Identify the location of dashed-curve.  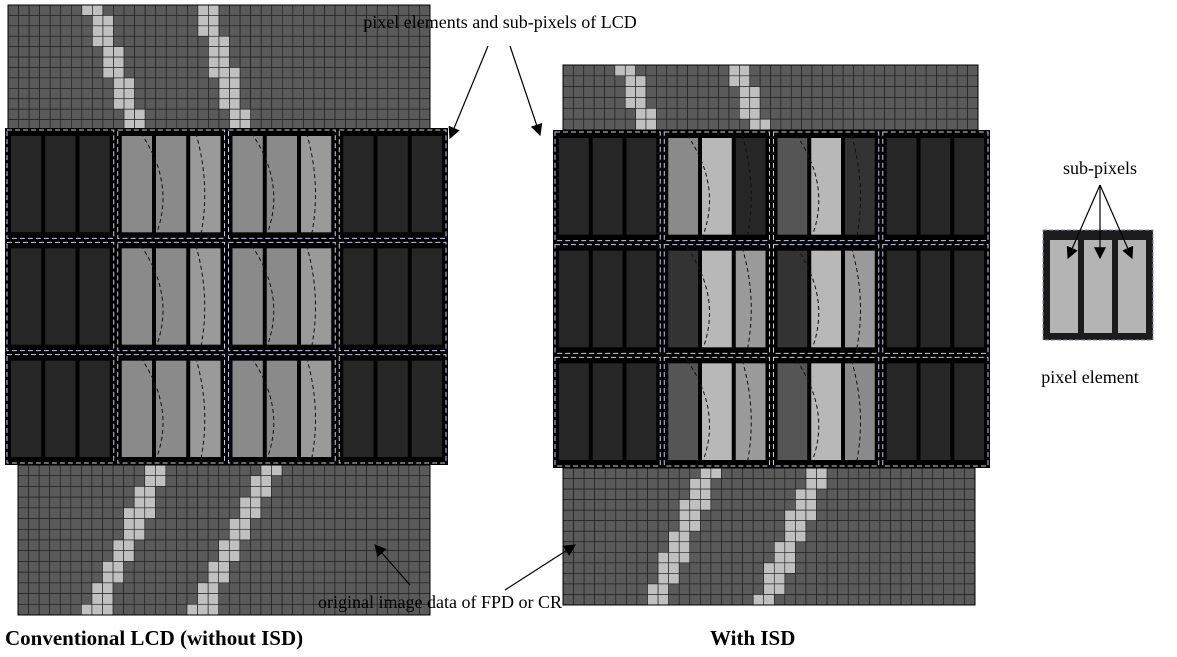
(283, 296).